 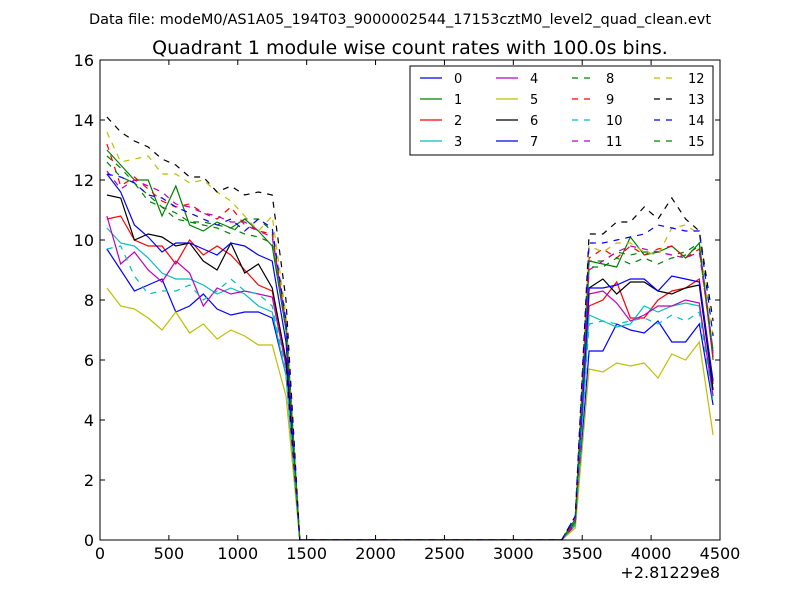 What do you see at coordinates (720, 553) in the screenshot?
I see `x-tick-label: 4500` at bounding box center [720, 553].